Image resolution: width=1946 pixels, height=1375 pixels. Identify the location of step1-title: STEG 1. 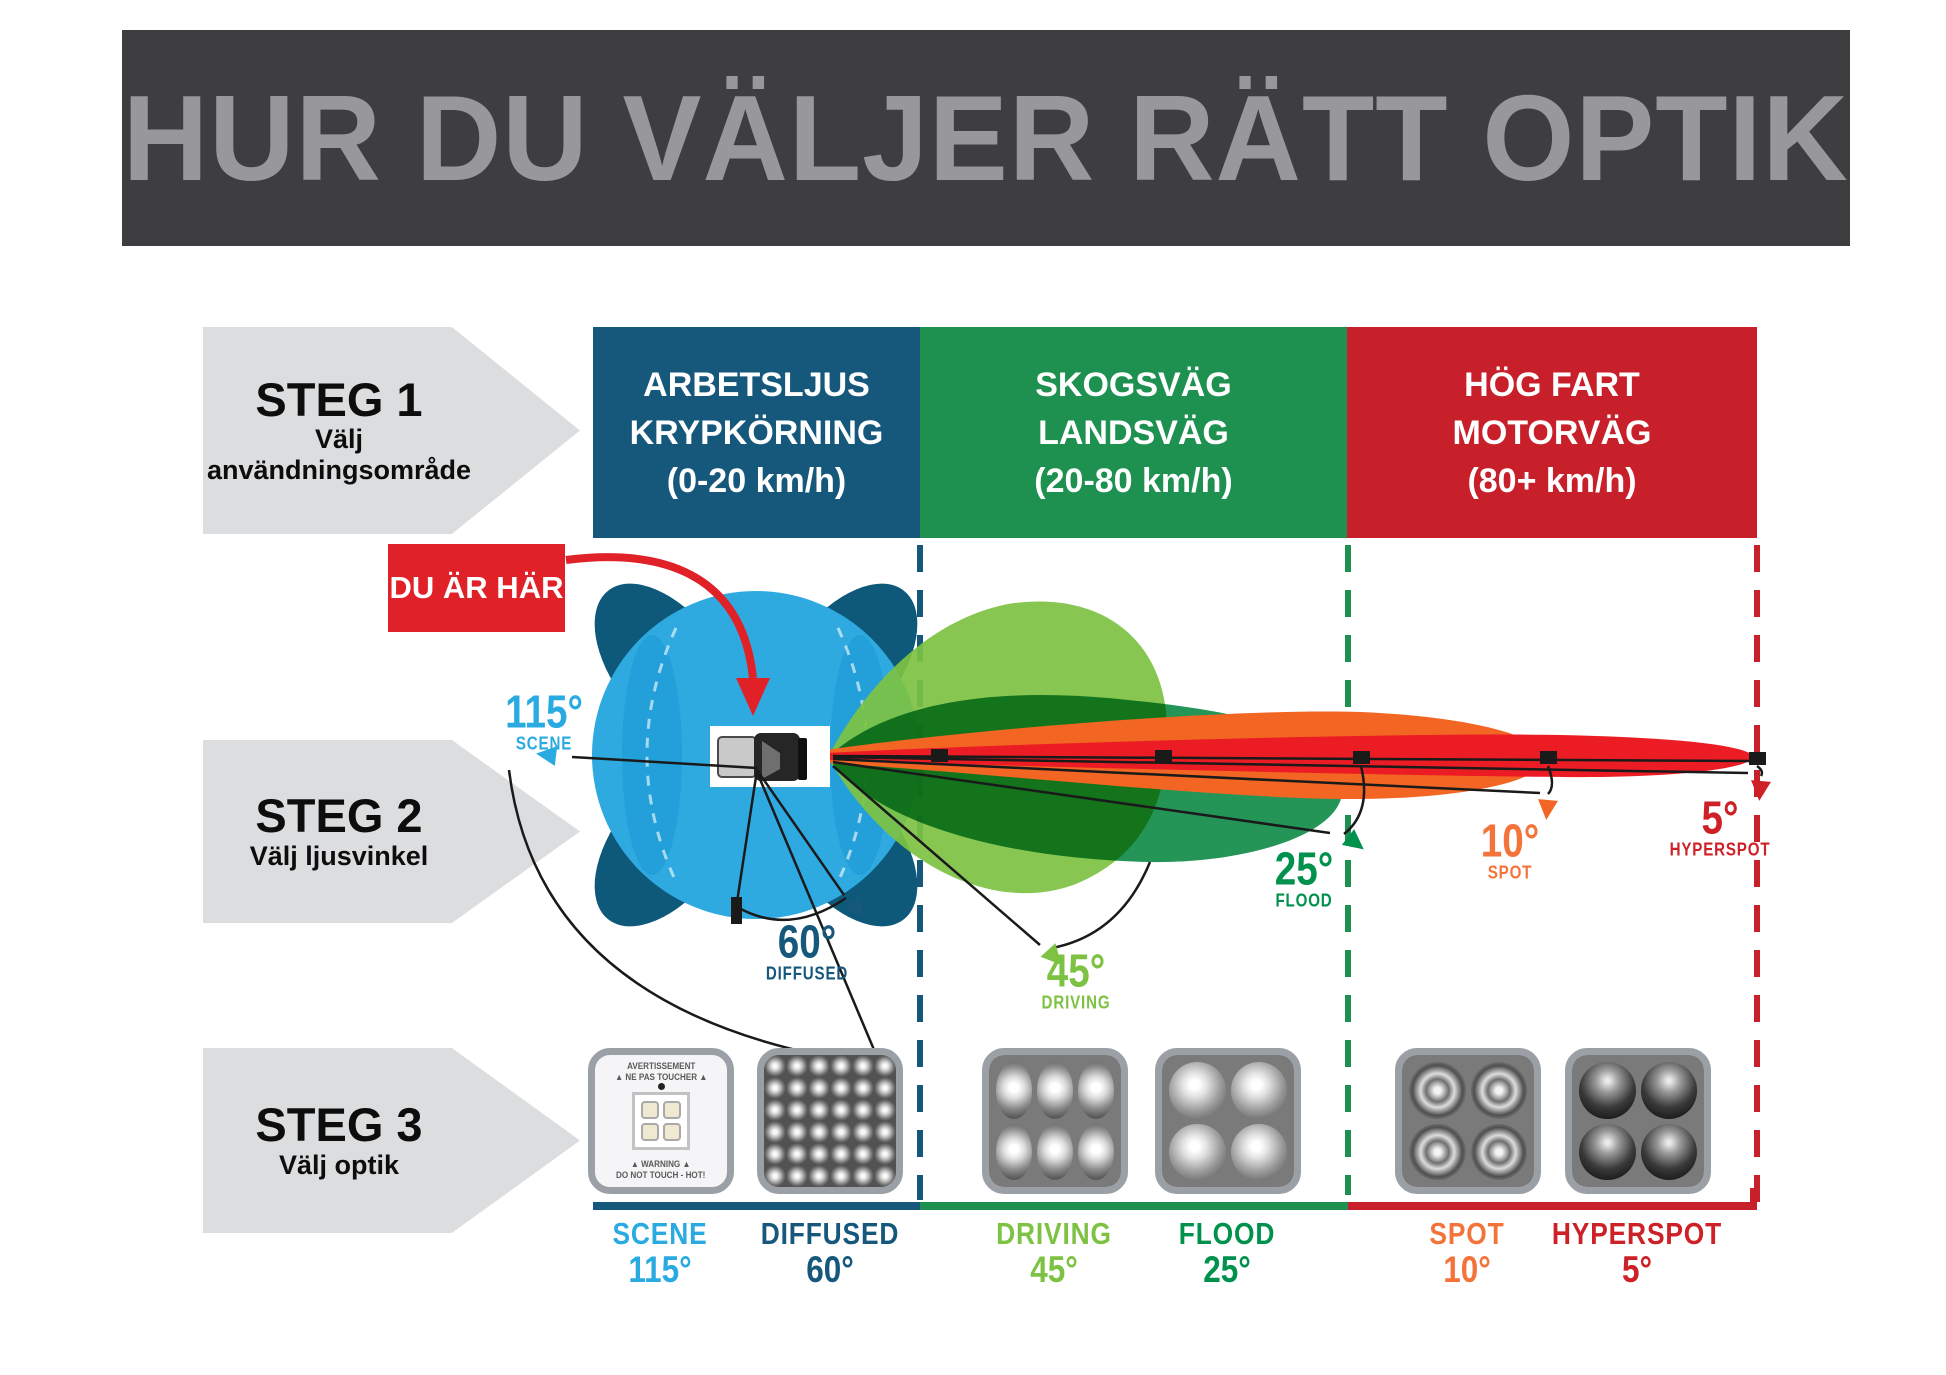
(339, 399).